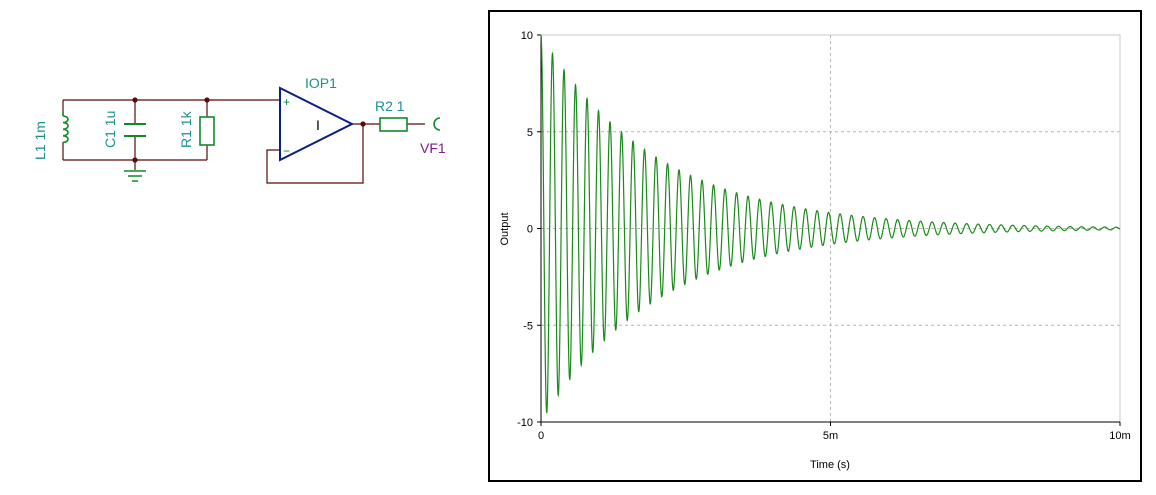 The height and width of the screenshot is (495, 1156). Describe the element at coordinates (390, 106) in the screenshot. I see `r2-label: R2 1` at that location.